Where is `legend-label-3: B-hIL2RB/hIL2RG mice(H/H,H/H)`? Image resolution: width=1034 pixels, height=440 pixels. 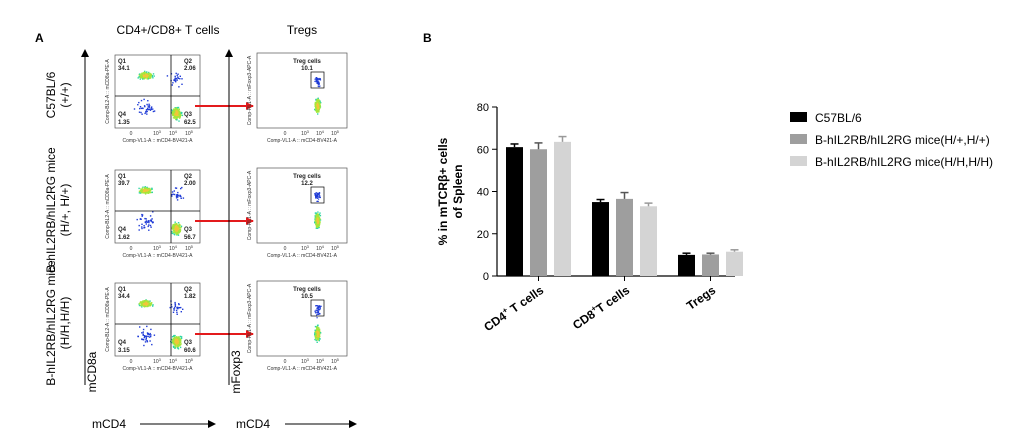
legend-label-3: B-hIL2RB/hIL2RG mice(H/H,H/H) is located at coordinates (904, 162).